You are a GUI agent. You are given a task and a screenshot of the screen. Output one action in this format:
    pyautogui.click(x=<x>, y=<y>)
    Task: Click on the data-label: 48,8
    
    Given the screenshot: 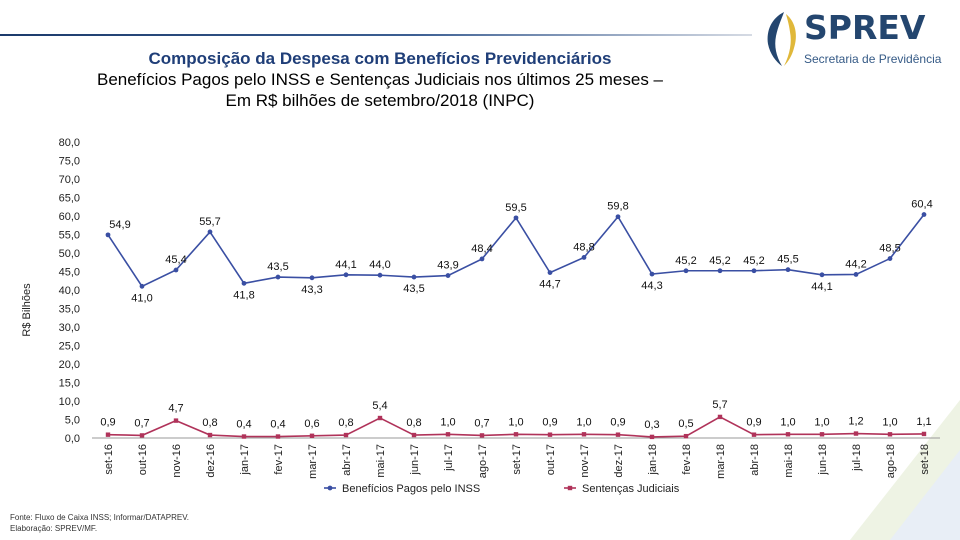 What is the action you would take?
    pyautogui.click(x=583, y=247)
    